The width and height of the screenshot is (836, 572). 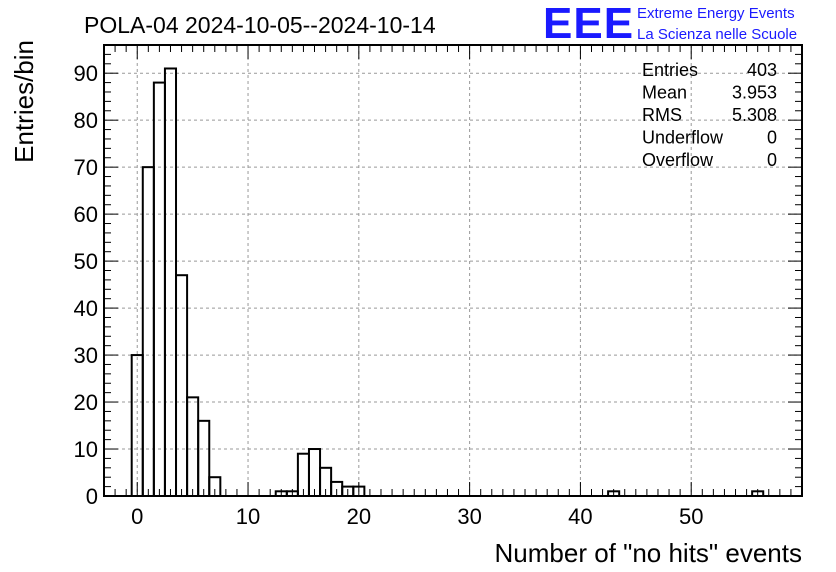 I want to click on y-tick-label: 0, so click(x=92, y=496).